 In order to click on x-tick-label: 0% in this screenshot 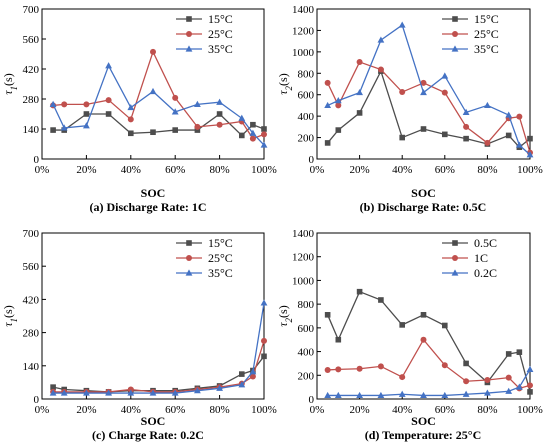, I will do `click(42, 170)`.